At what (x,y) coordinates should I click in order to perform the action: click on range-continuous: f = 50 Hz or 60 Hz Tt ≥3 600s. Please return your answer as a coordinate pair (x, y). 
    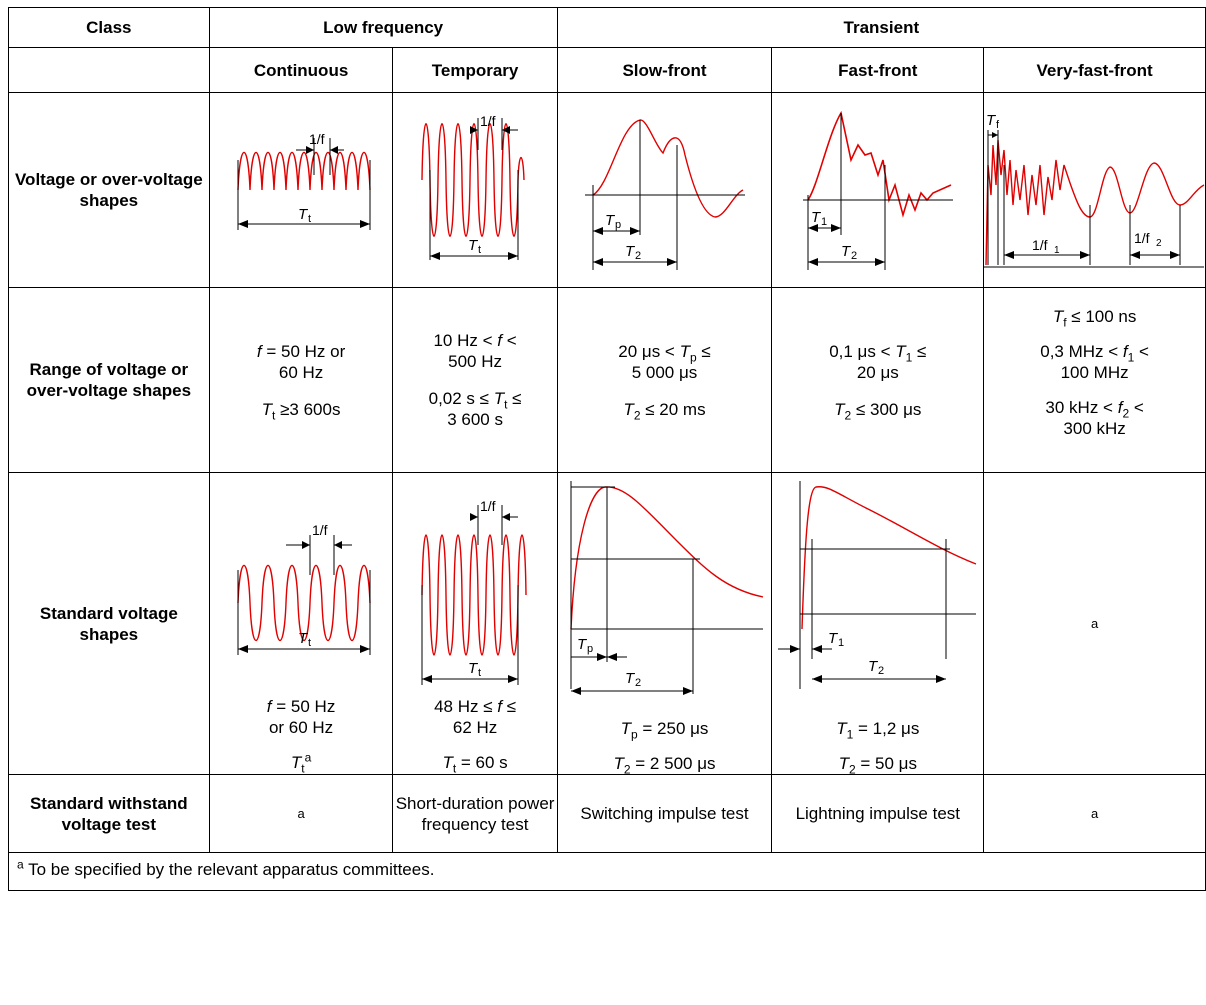
    Looking at the image, I should click on (301, 380).